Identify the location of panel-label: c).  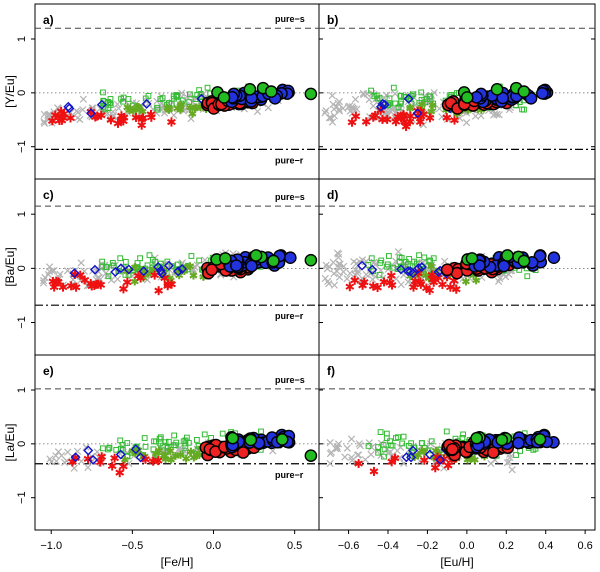
(48, 195).